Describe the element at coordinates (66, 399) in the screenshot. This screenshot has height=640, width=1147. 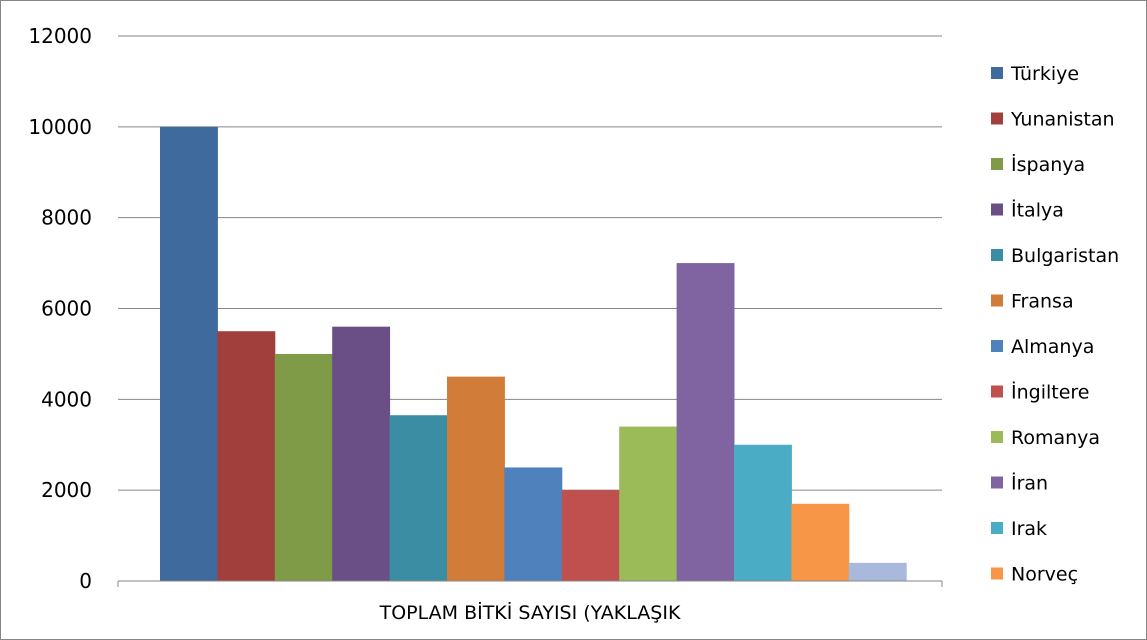
I see `y-tick-label: 4000` at that location.